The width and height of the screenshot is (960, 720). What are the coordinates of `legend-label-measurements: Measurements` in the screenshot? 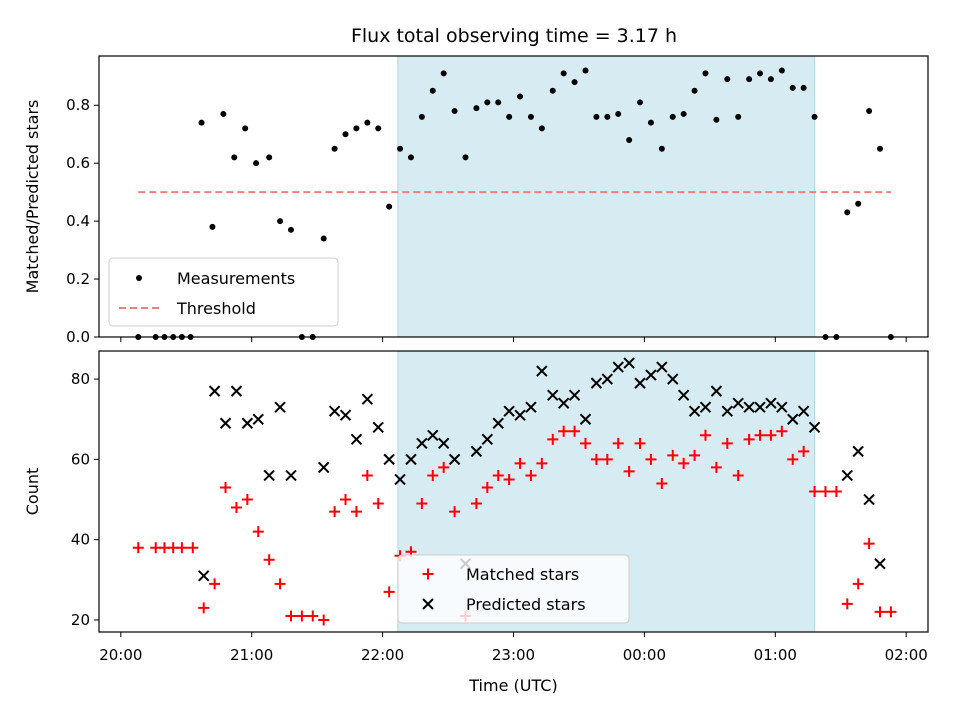 It's located at (236, 278).